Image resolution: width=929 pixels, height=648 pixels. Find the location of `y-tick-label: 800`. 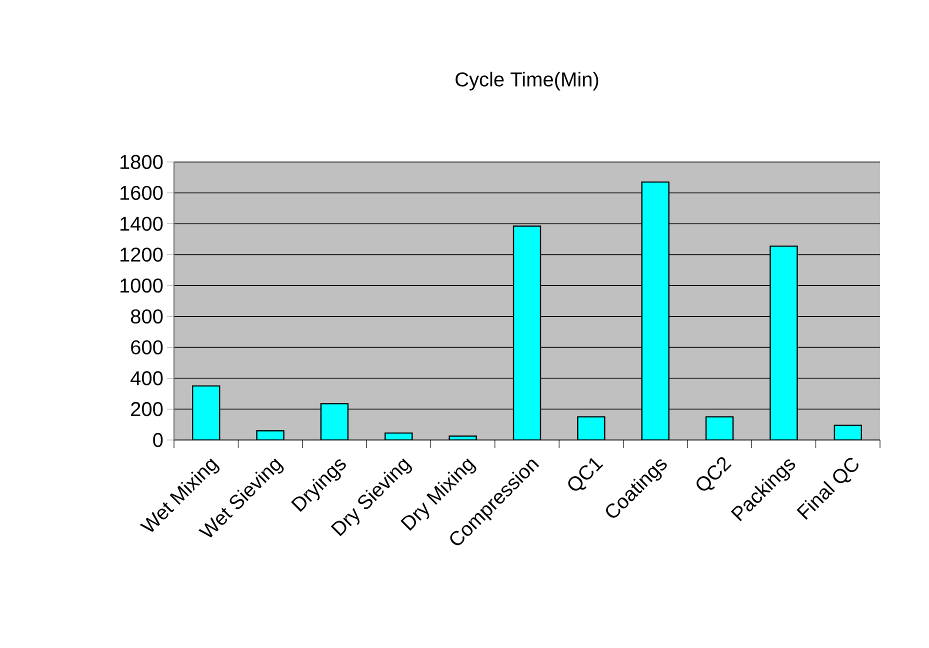

y-tick-label: 800 is located at coordinates (146, 316).